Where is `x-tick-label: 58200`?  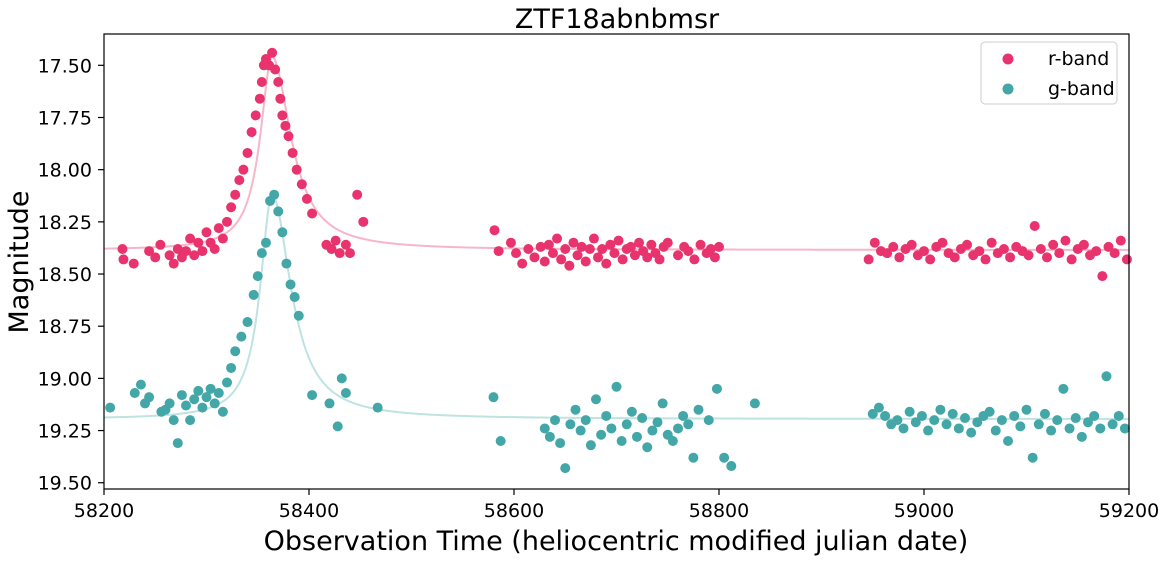
x-tick-label: 58200 is located at coordinates (104, 511).